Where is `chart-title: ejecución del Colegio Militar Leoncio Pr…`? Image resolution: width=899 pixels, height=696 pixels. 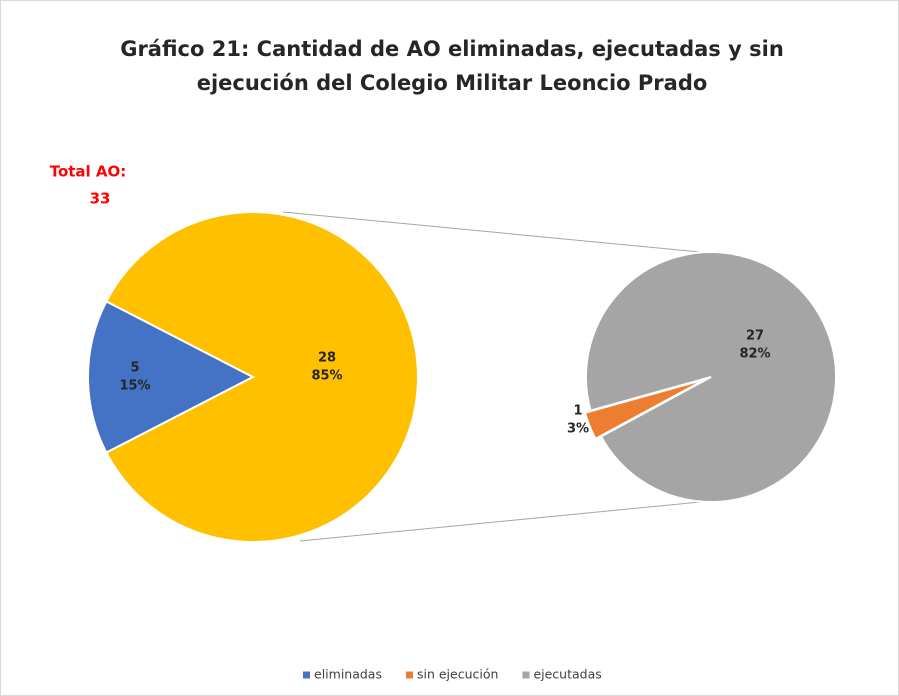
chart-title: ejecución del Colegio Militar Leoncio Pr… is located at coordinates (452, 83).